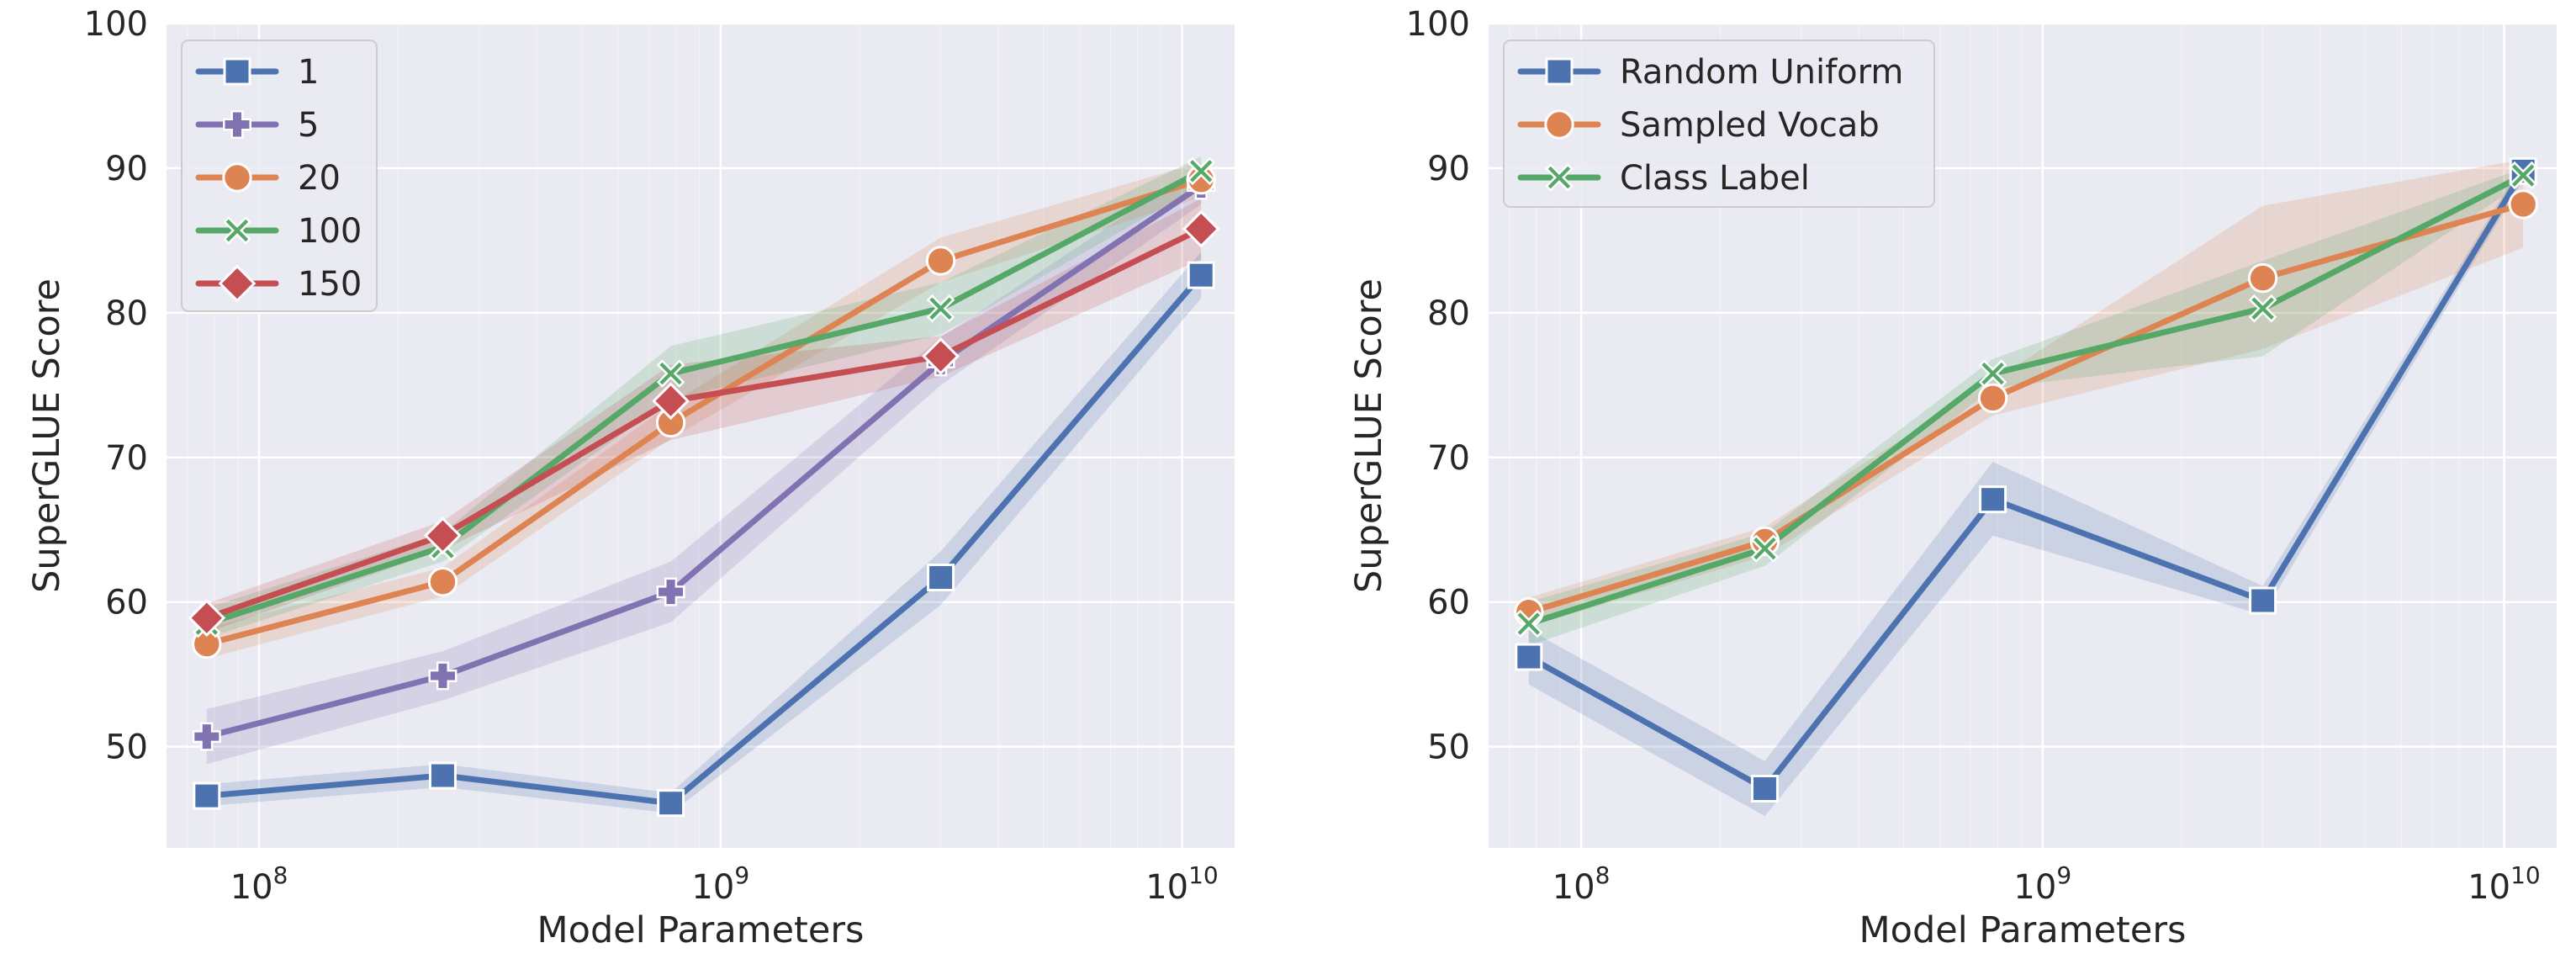  What do you see at coordinates (319, 178) in the screenshot?
I see `legend-label: 20` at bounding box center [319, 178].